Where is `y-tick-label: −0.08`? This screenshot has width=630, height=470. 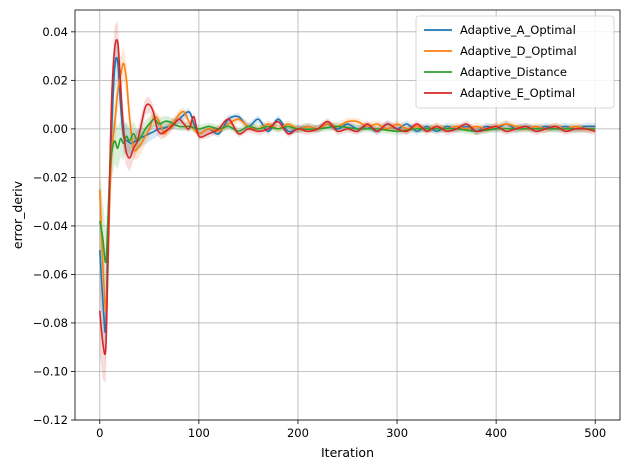
y-tick-label: −0.08 is located at coordinates (50, 323).